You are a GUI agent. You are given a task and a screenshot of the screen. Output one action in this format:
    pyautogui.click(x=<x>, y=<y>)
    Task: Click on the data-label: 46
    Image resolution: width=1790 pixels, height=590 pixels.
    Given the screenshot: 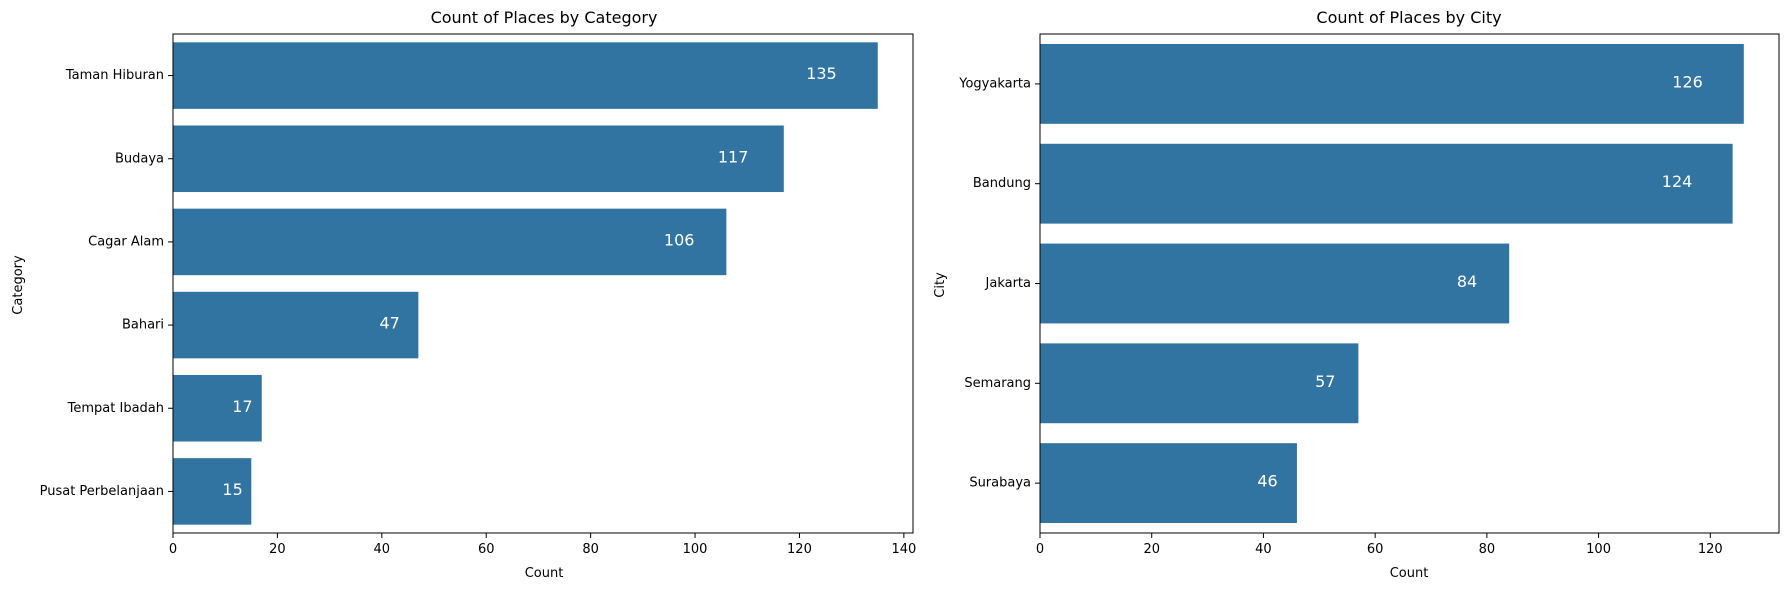 What is the action you would take?
    pyautogui.click(x=1267, y=481)
    